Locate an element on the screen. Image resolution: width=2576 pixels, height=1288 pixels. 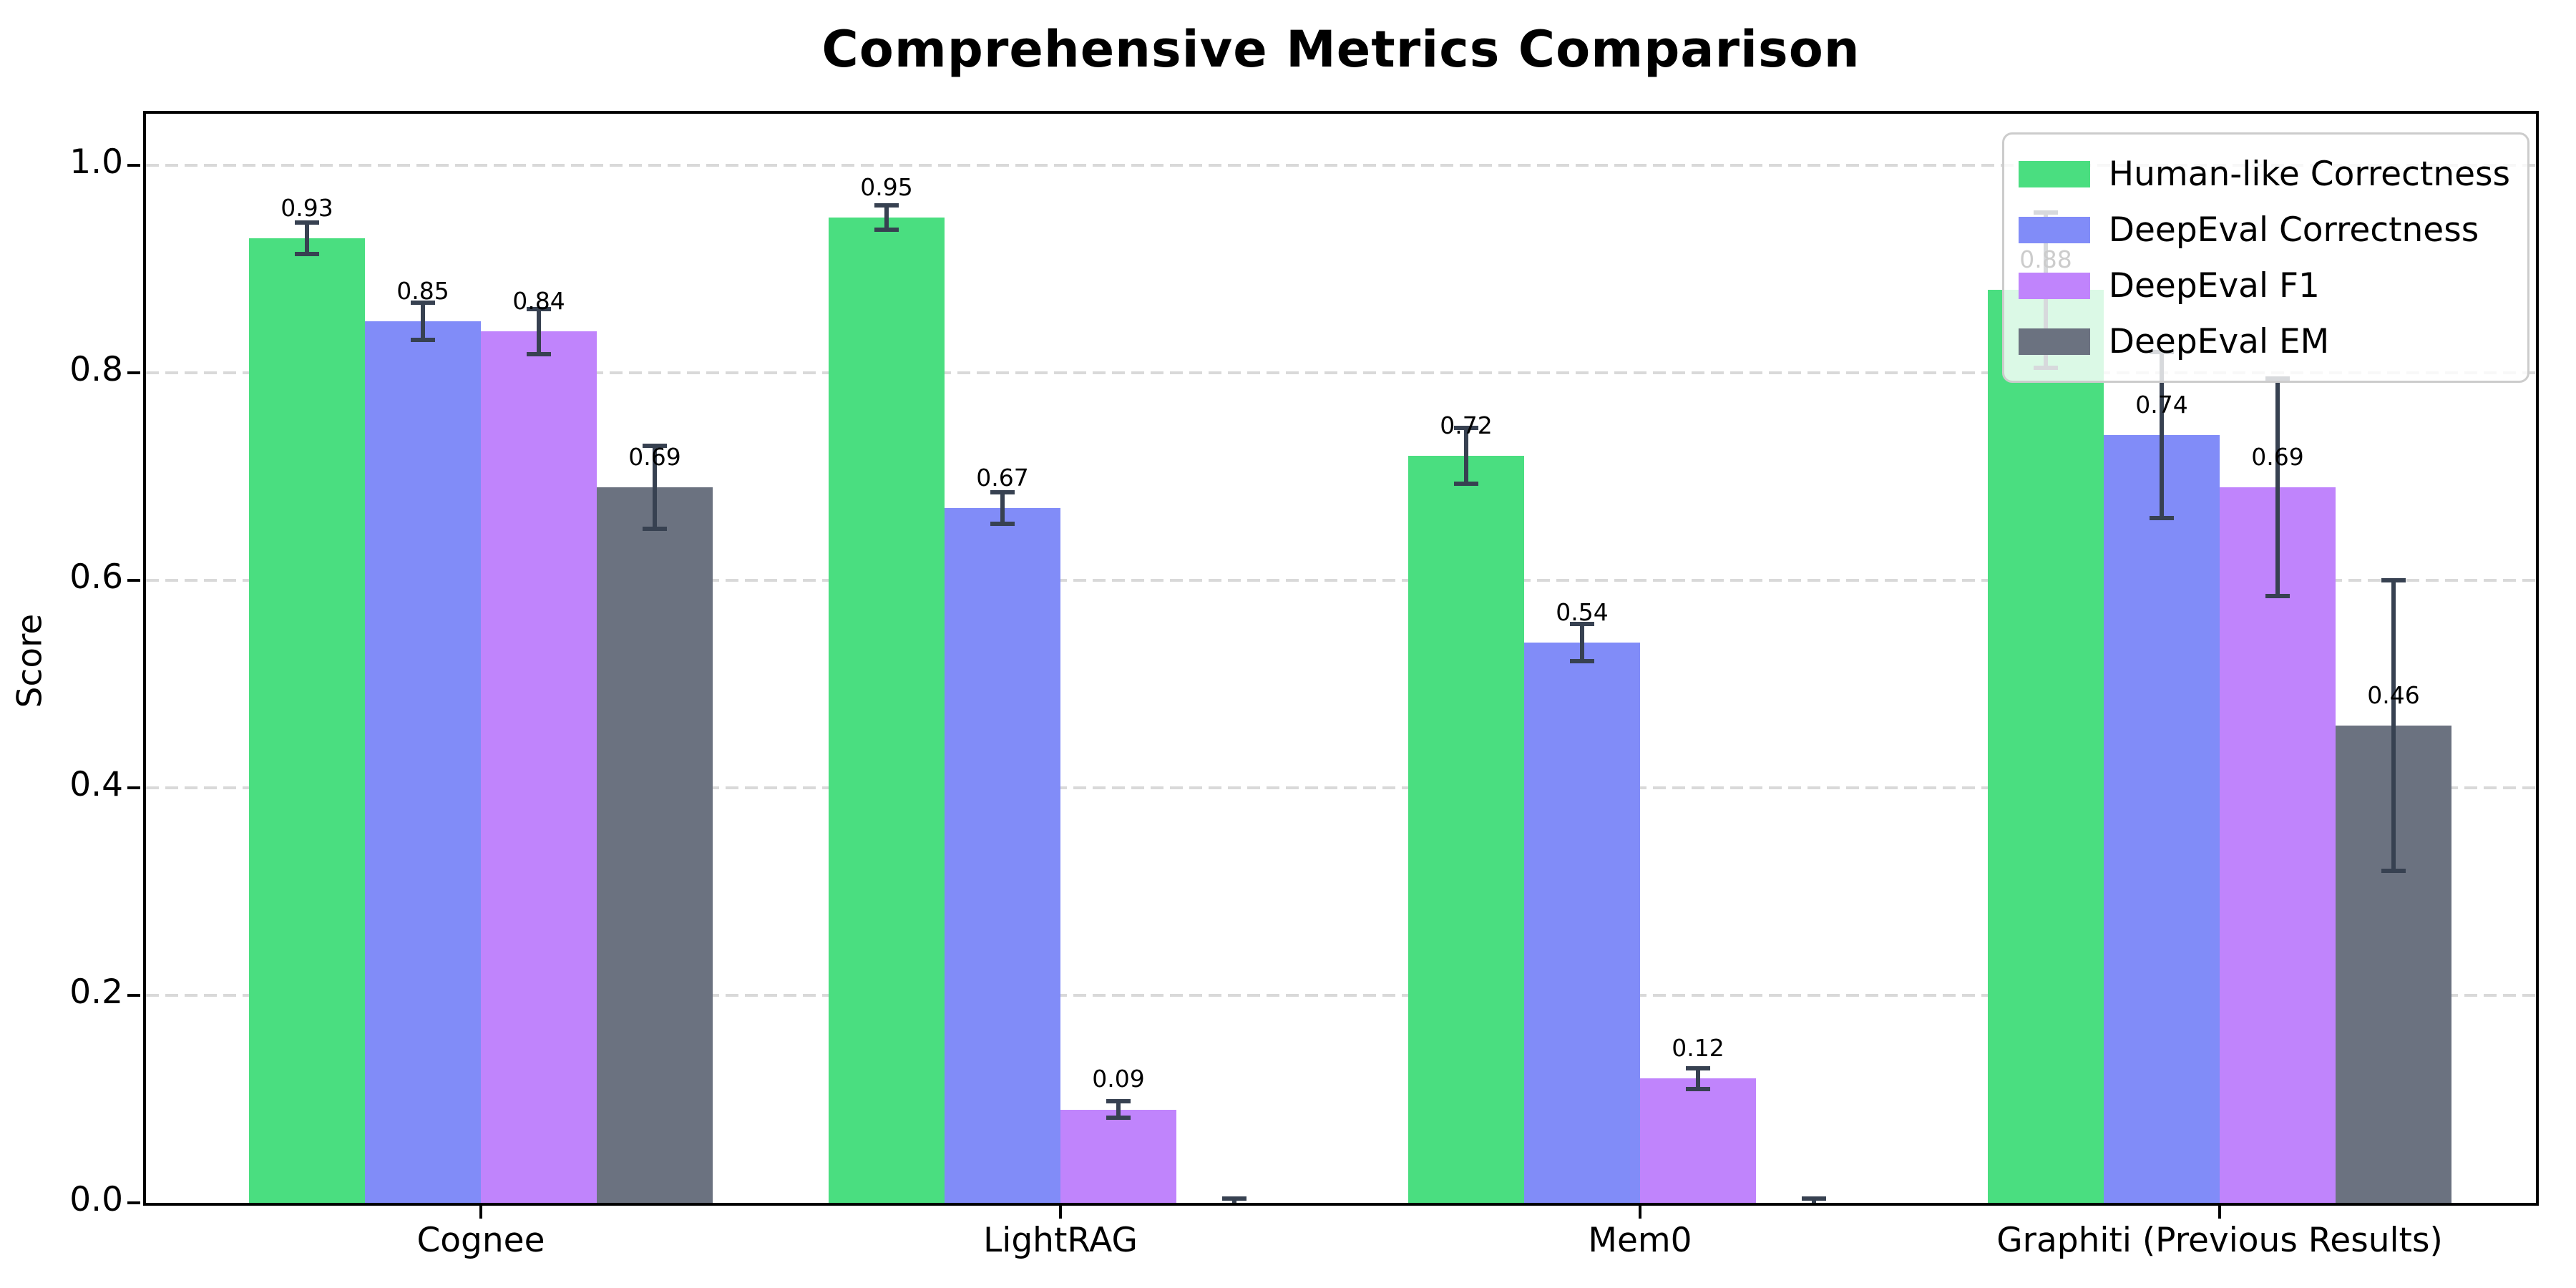
legend-label: DeepEval F1 is located at coordinates (2214, 285).